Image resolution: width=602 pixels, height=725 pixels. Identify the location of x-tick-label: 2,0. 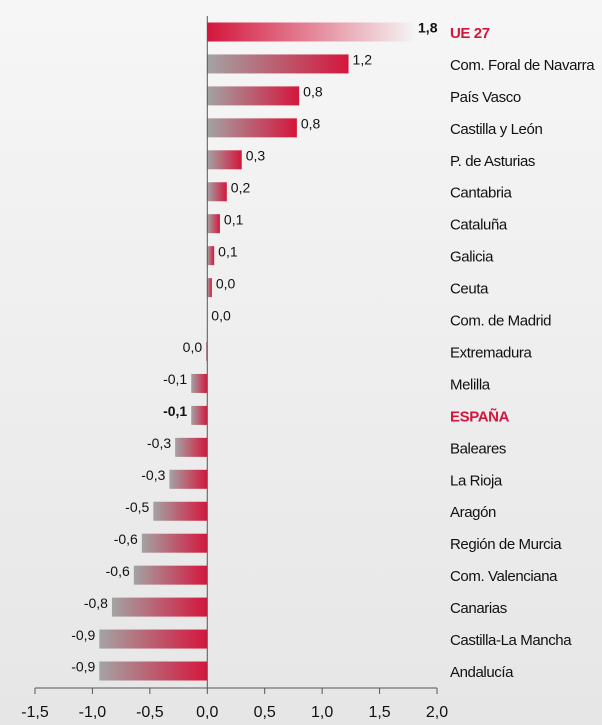
(437, 712).